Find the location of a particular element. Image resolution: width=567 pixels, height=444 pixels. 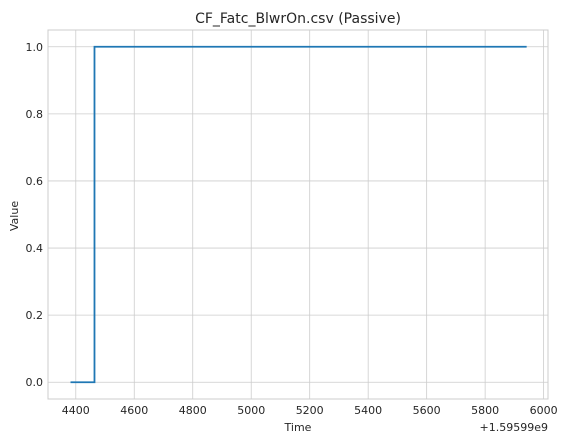

y-tick-label: 0.8 is located at coordinates (35, 114).